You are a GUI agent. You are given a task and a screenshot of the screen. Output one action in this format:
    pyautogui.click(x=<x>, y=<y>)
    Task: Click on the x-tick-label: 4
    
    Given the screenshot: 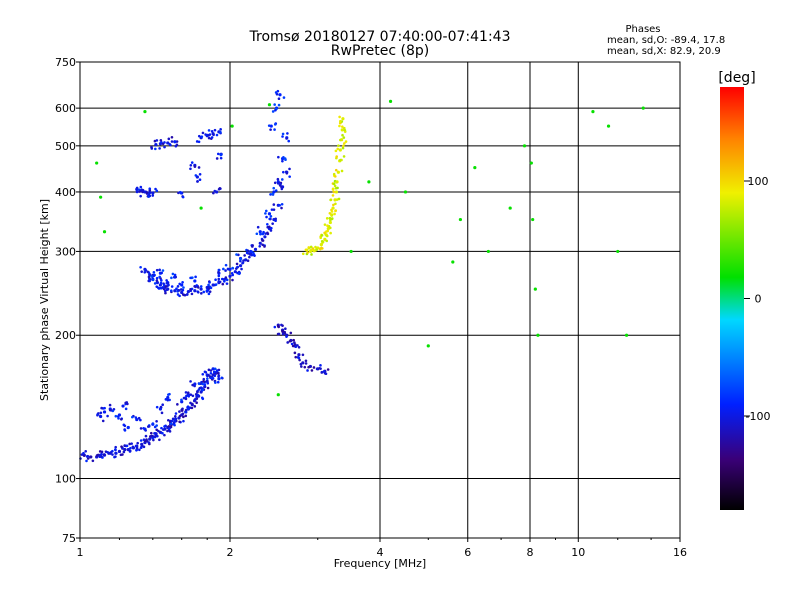 What is the action you would take?
    pyautogui.click(x=380, y=552)
    